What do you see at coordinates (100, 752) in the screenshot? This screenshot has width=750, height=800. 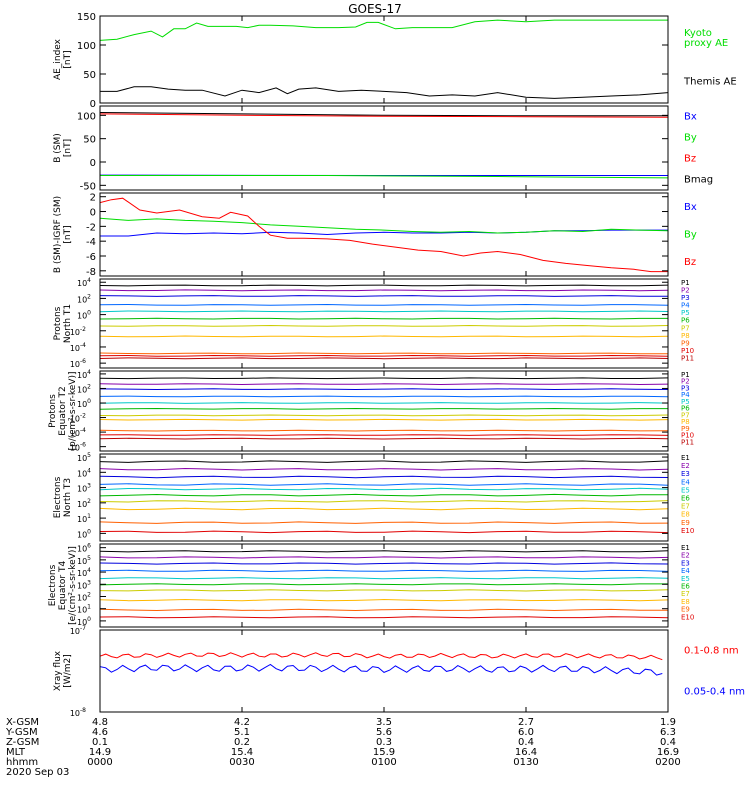 I see `ephemeris-value: 14.9` at bounding box center [100, 752].